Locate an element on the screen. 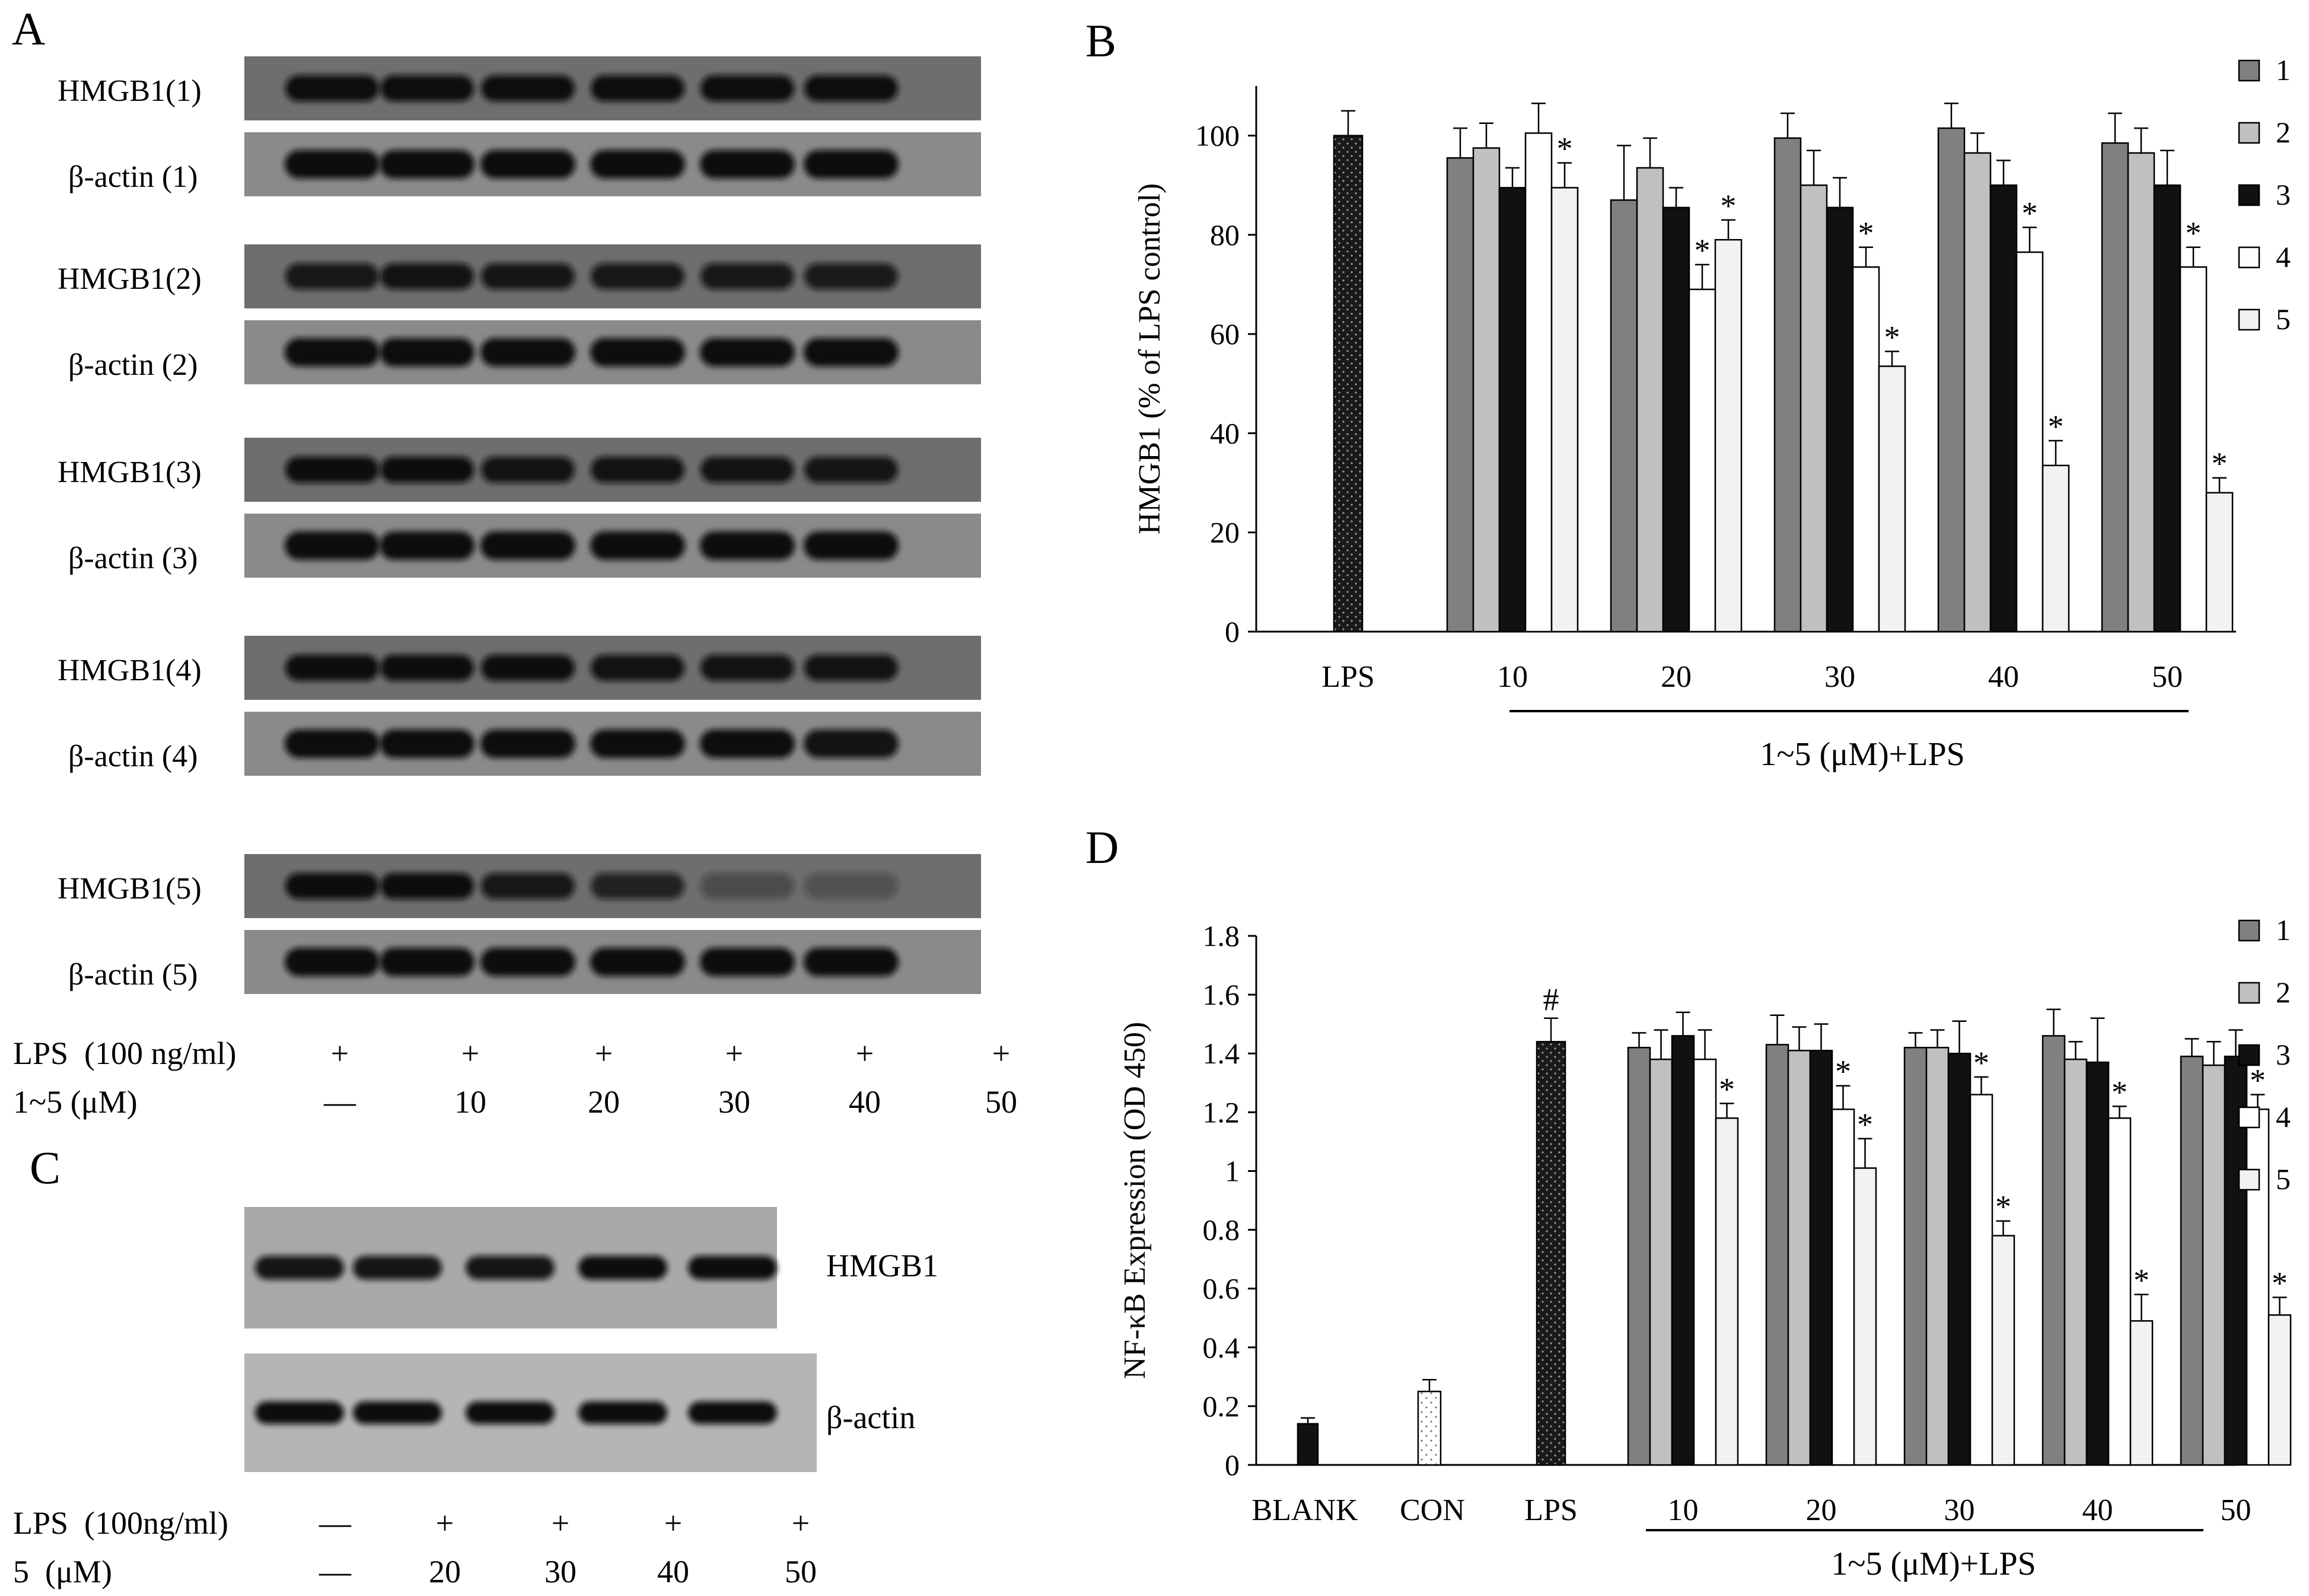 This screenshot has width=2309, height=1596. panel-a-row-values: + + + + + + — 10 20 30 40 50 is located at coordinates (670, 1078).